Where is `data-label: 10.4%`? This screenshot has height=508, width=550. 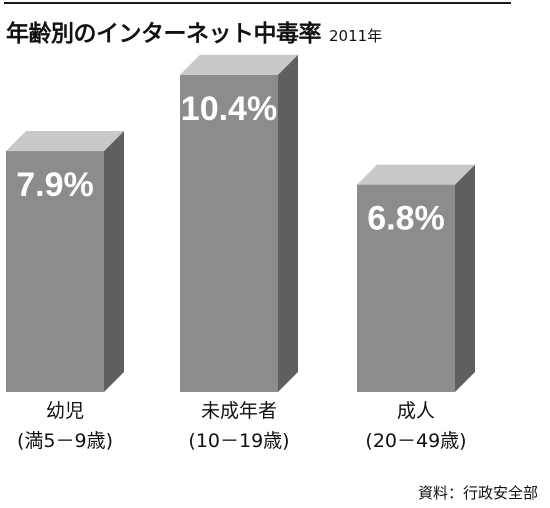
data-label: 10.4% is located at coordinates (229, 109).